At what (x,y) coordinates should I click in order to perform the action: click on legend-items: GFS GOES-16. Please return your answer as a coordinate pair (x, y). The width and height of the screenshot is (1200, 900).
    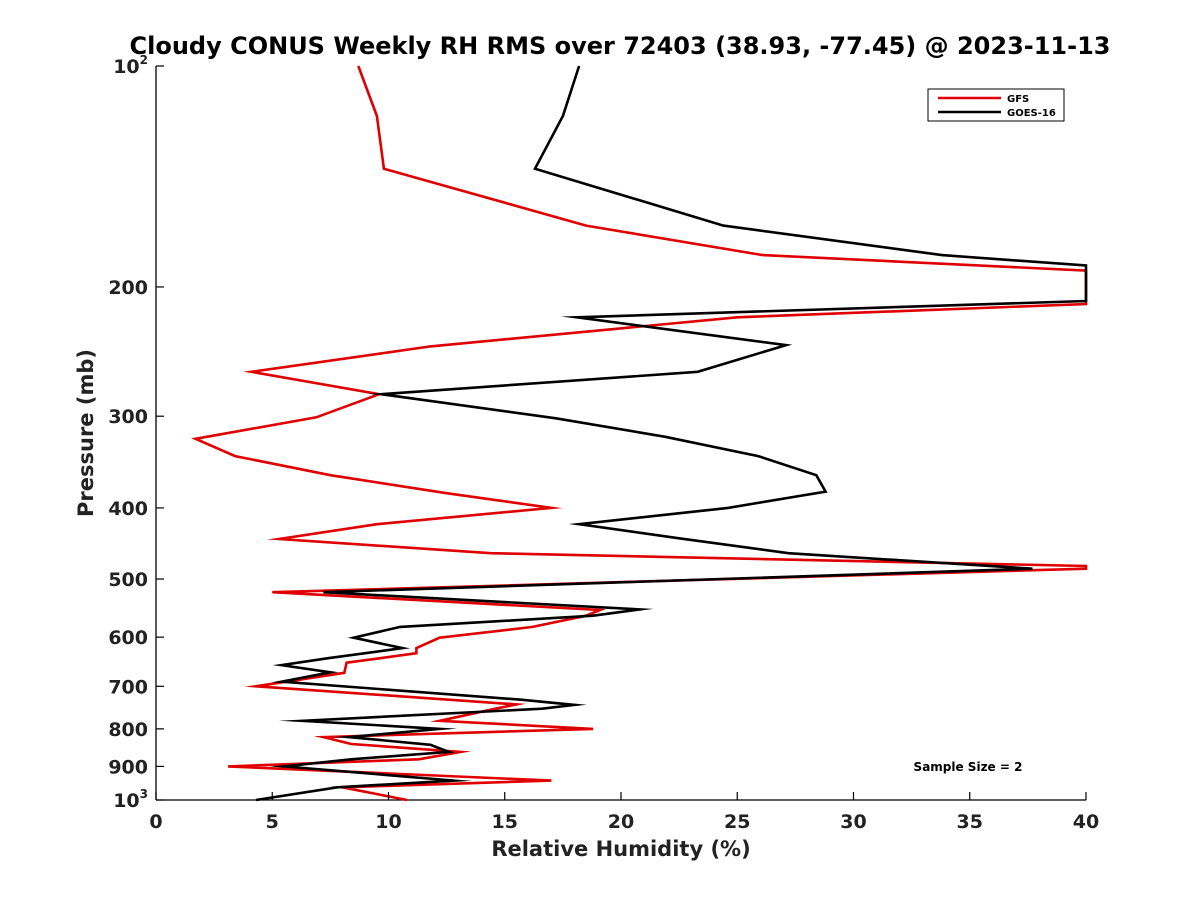
    Looking at the image, I should click on (997, 106).